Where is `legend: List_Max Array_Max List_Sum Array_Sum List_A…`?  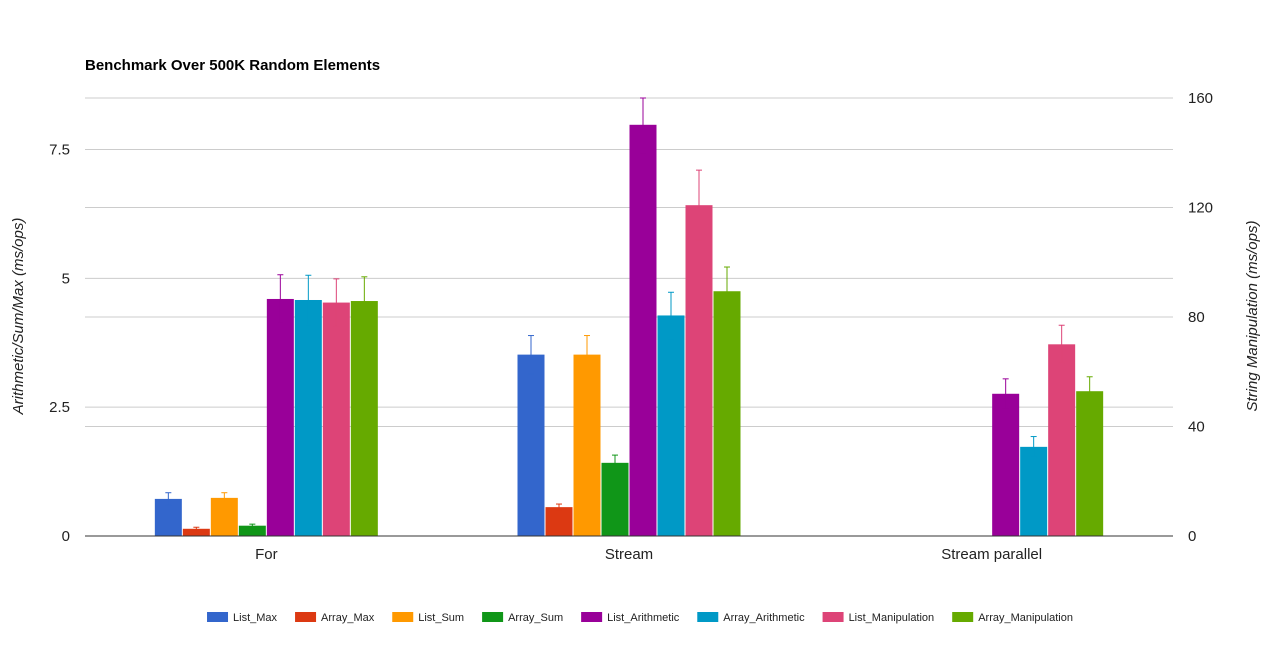 legend: List_Max Array_Max List_Sum Array_Sum List_A… is located at coordinates (640, 618).